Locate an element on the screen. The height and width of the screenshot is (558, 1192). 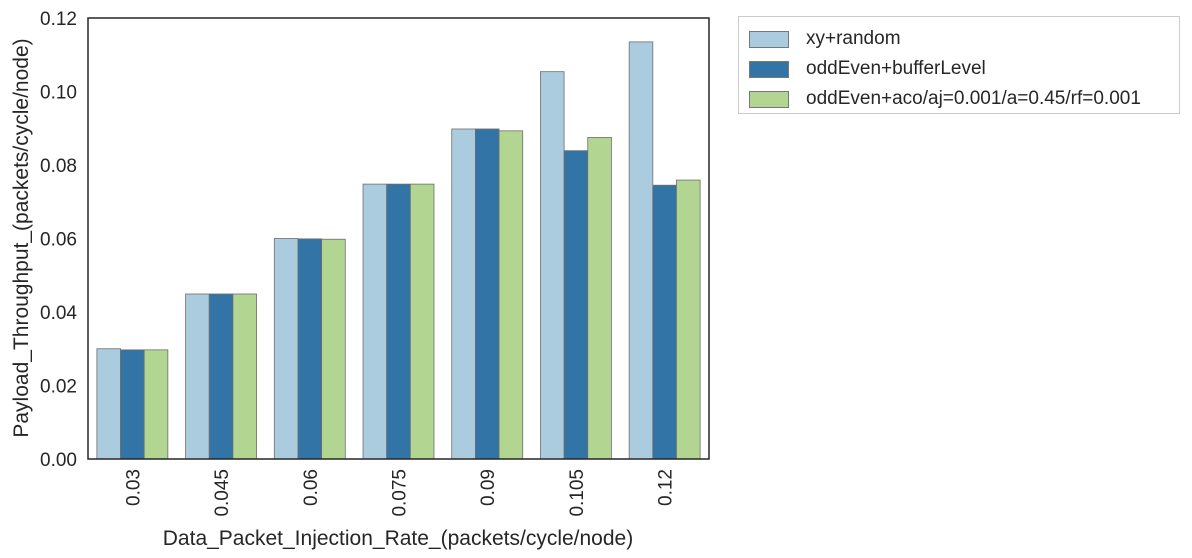
x-tick-label: 0.045 is located at coordinates (222, 493).